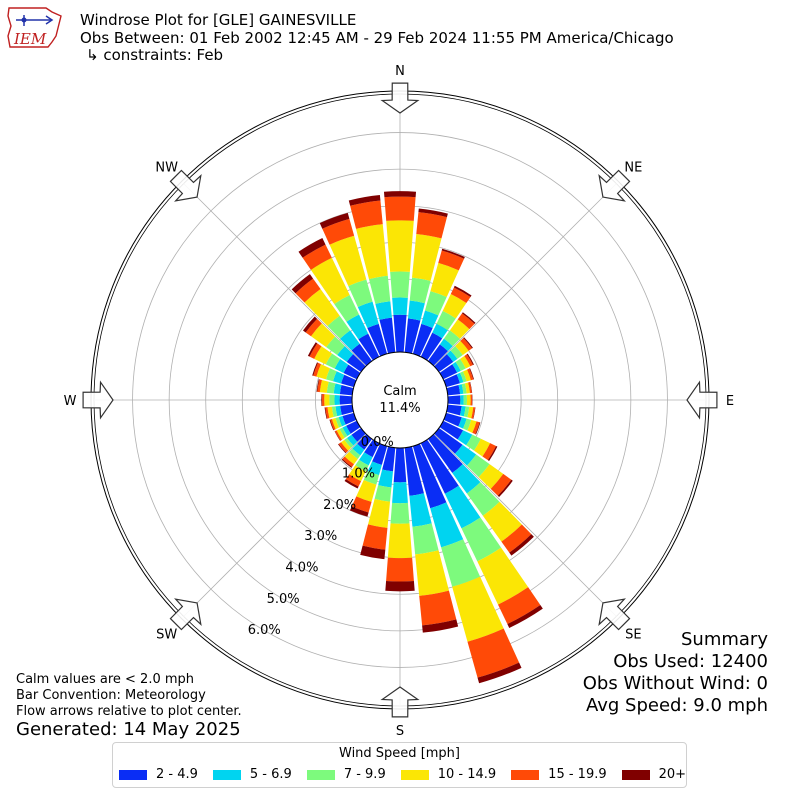 The image size is (800, 800). I want to click on direction-label: NW, so click(166, 168).